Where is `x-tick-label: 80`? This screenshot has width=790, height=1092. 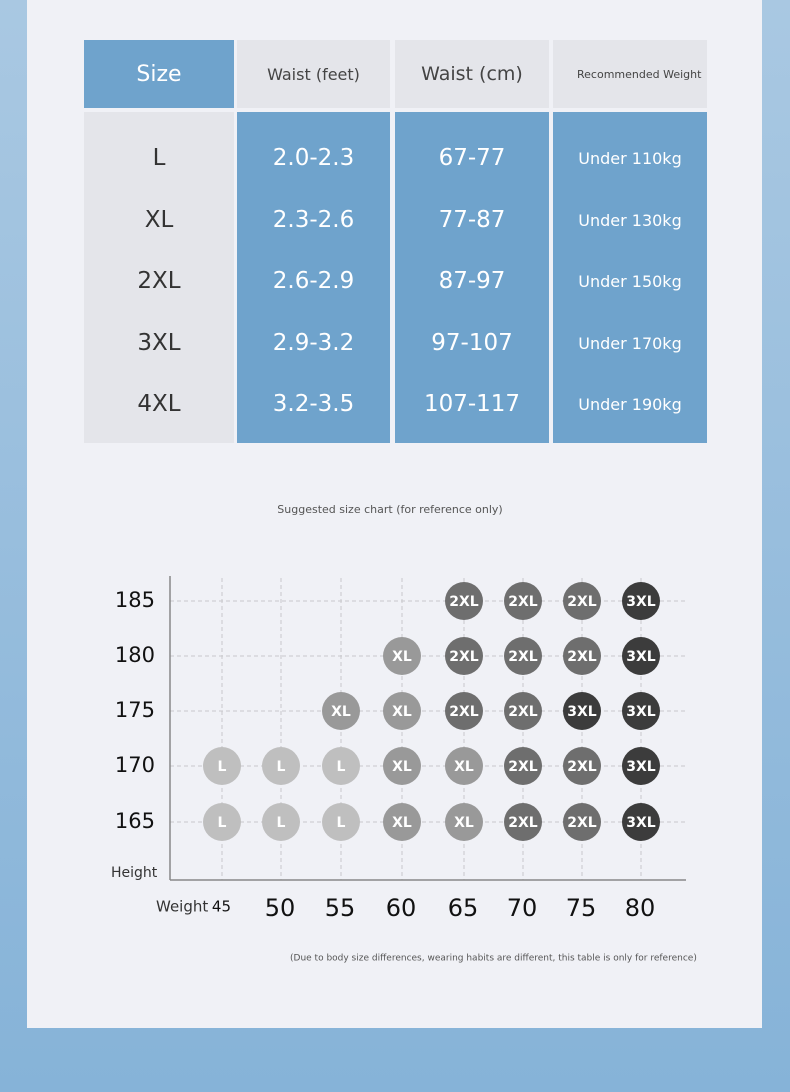
x-tick-label: 80 is located at coordinates (640, 908).